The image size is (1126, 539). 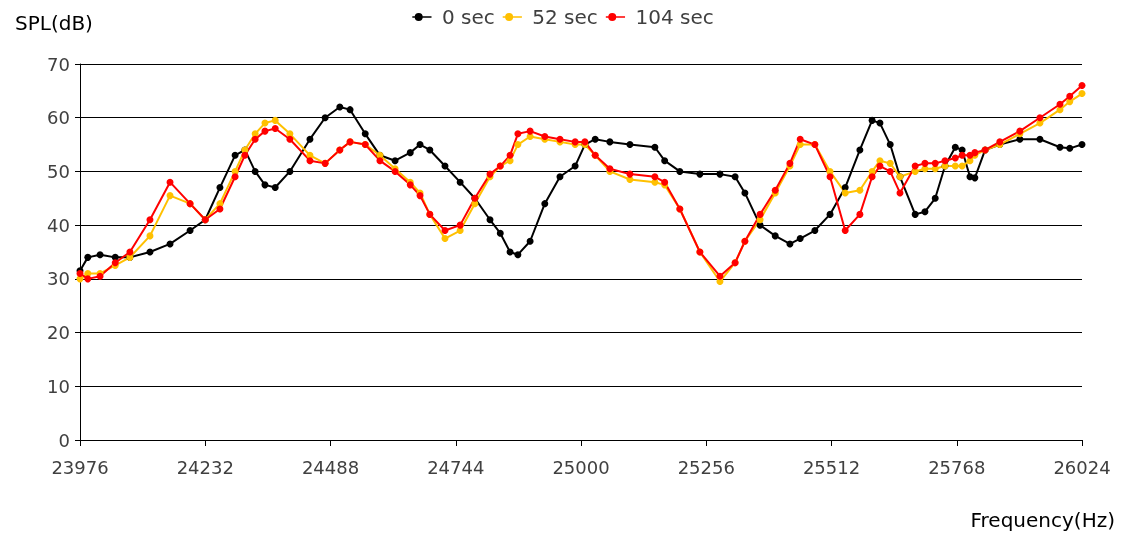 I want to click on legend-label: 0 sec, so click(x=468, y=17).